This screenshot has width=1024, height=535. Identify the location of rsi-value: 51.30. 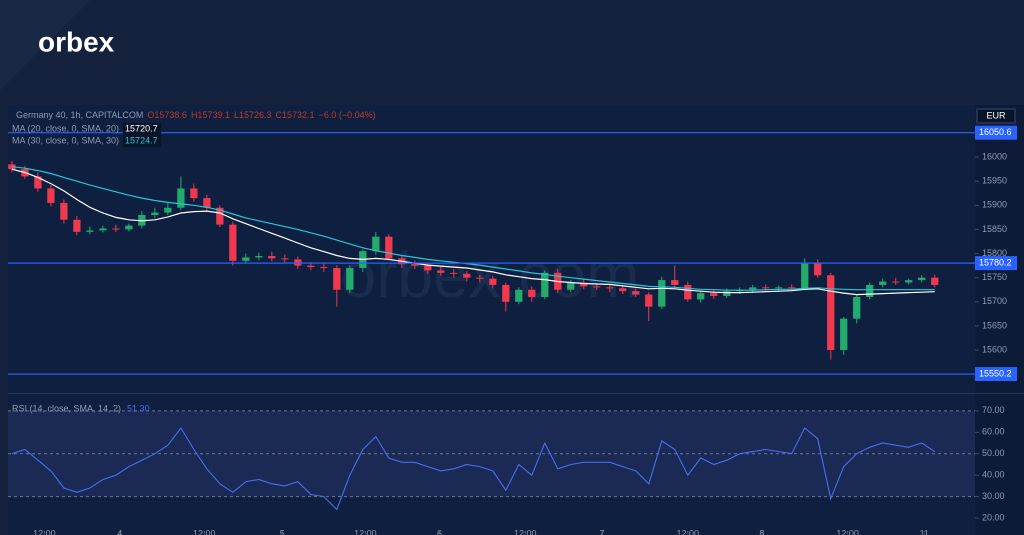
(138, 408).